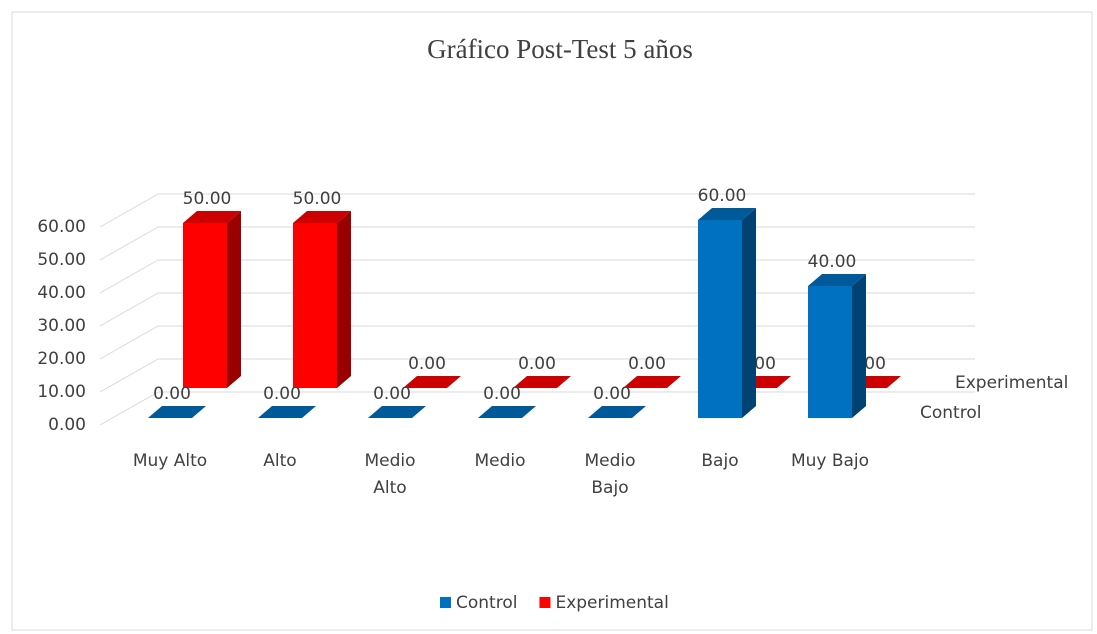  Describe the element at coordinates (832, 262) in the screenshot. I see `value-label: 40.00` at that location.